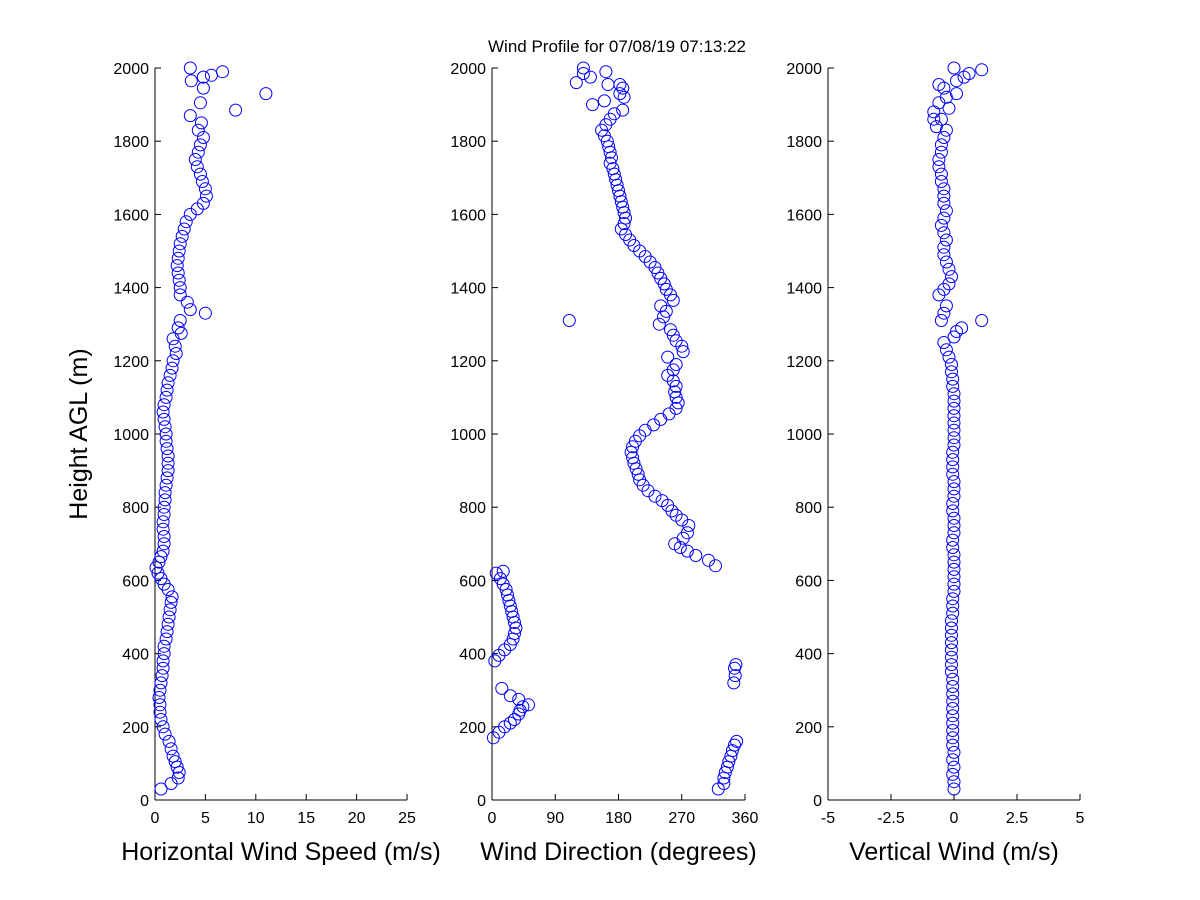 This screenshot has height=900, width=1200. What do you see at coordinates (131, 289) in the screenshot?
I see `y-tick-label: 1400` at bounding box center [131, 289].